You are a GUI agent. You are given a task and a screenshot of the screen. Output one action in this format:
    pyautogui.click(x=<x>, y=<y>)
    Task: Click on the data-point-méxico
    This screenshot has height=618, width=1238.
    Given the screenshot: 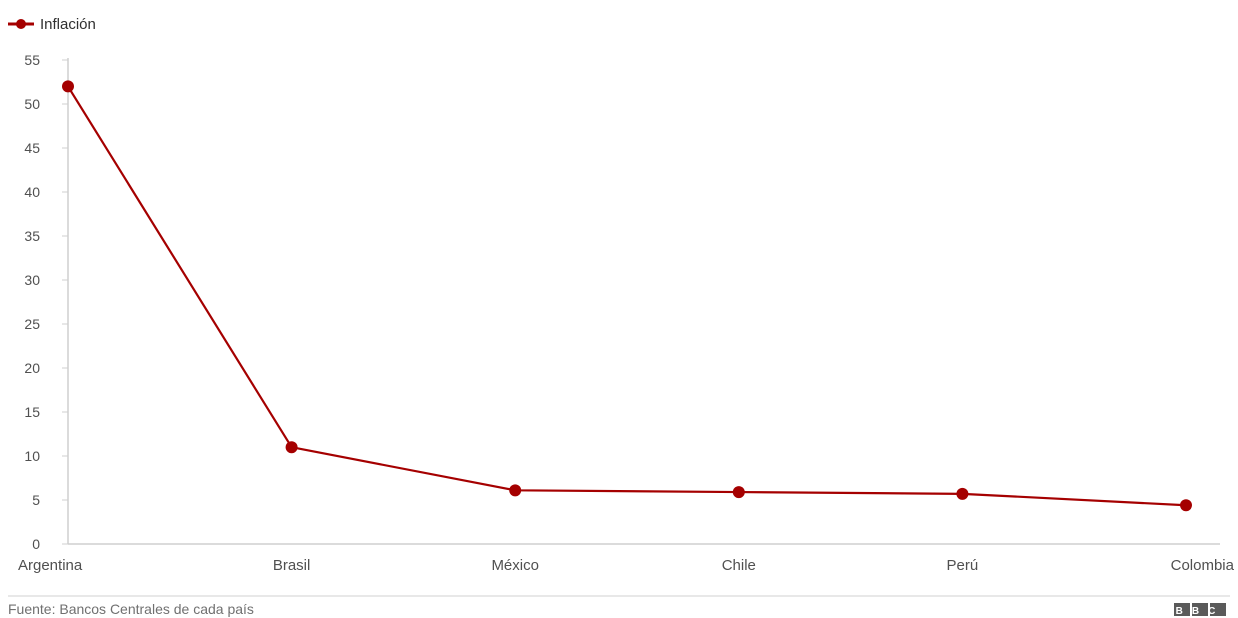 What is the action you would take?
    pyautogui.click(x=515, y=490)
    